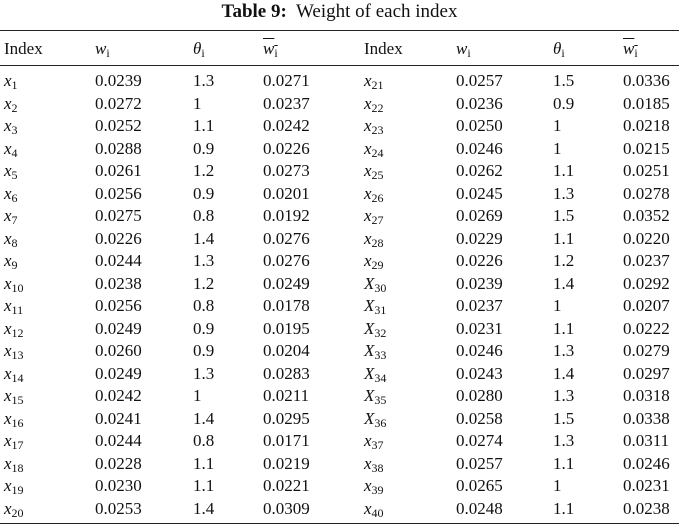 This screenshot has width=679, height=527. Describe the element at coordinates (479, 103) in the screenshot. I see `table-cell: 0.0236` at that location.